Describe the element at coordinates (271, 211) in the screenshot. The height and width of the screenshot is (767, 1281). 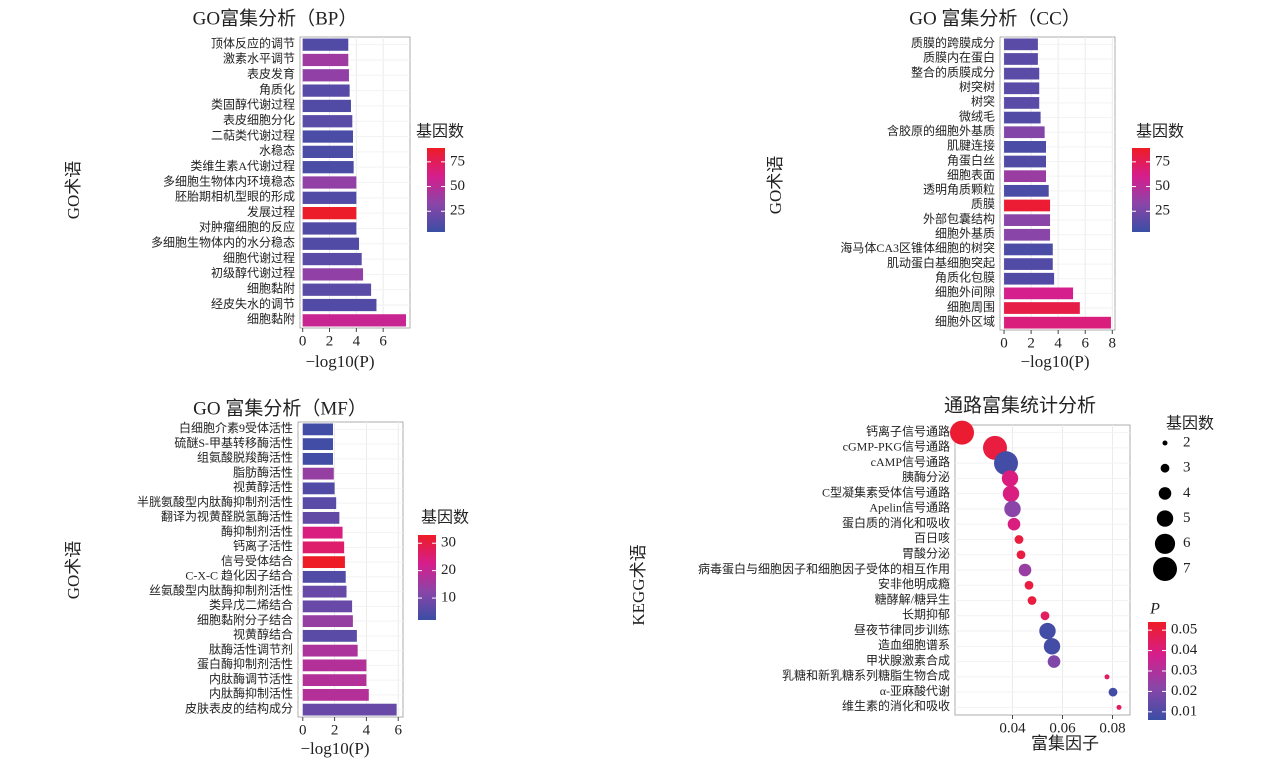
I see `y-tick-label: 发展过程` at that location.